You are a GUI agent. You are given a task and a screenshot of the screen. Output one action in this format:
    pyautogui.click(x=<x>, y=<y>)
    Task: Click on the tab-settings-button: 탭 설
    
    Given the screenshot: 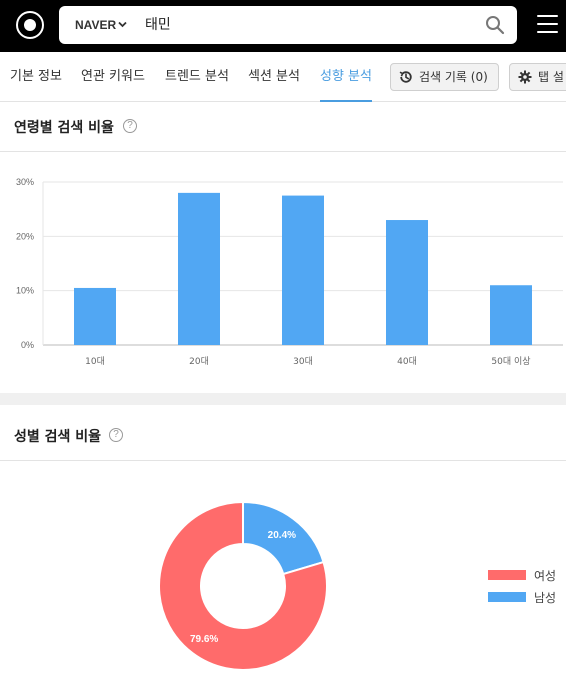 What is the action you would take?
    pyautogui.click(x=537, y=77)
    